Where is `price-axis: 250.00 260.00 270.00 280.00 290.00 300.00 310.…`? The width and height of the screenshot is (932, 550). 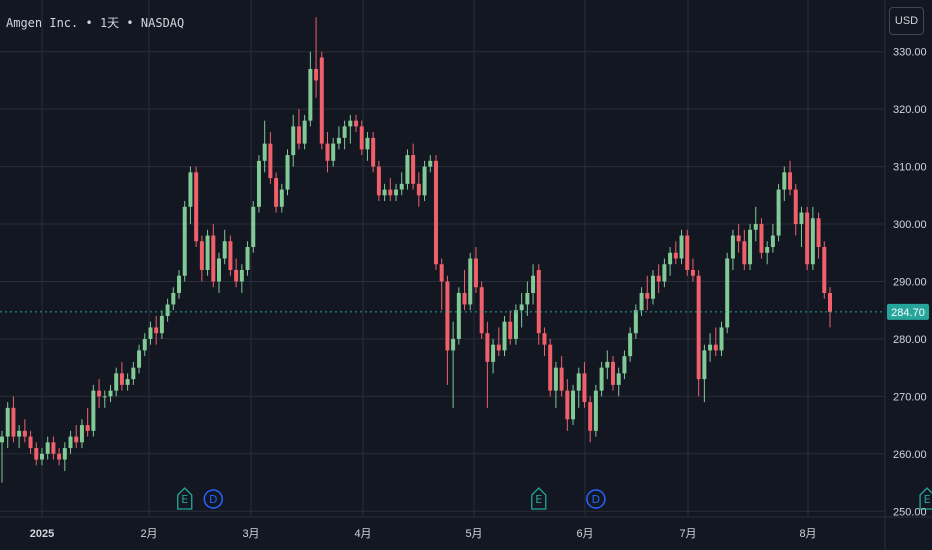
price-axis: 250.00 260.00 270.00 280.00 290.00 300.00 310.… is located at coordinates (908, 283).